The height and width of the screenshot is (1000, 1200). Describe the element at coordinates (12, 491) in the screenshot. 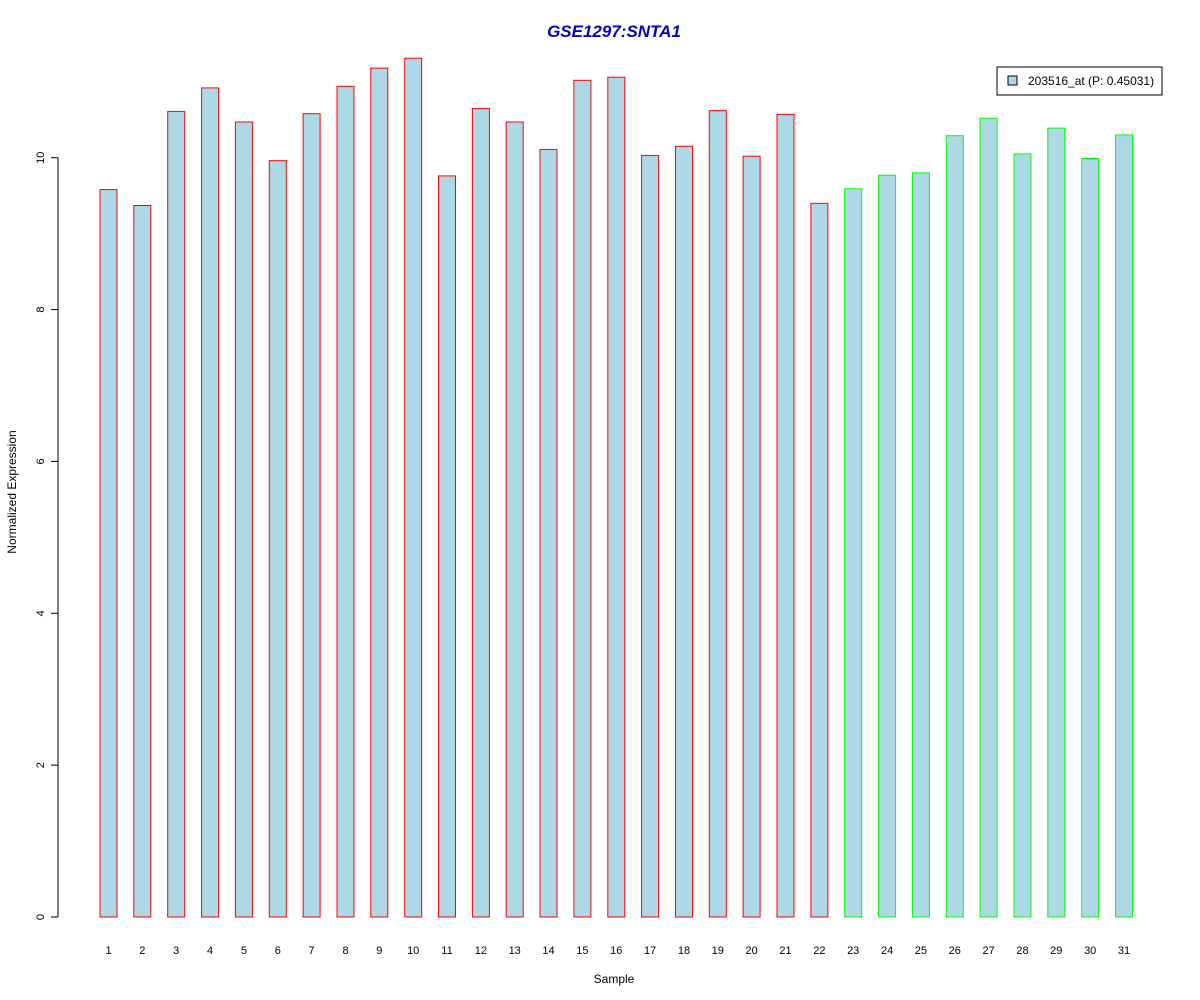

I see `y-axis-label: Normalized Expression` at that location.